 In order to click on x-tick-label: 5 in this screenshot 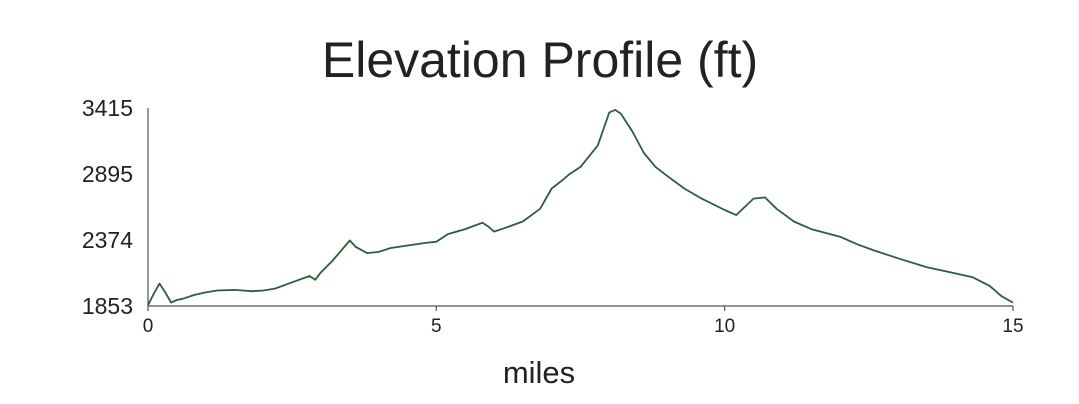, I will do `click(436, 326)`.